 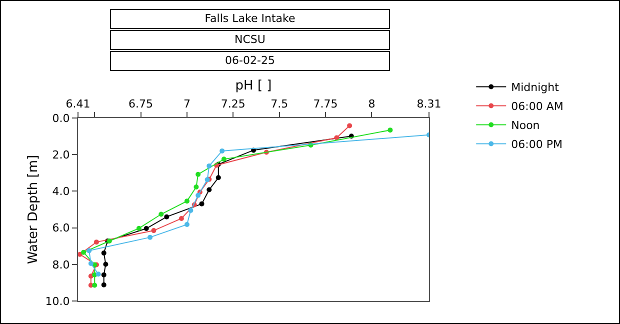 I want to click on y-tick-label: 2.0, so click(x=61, y=155).